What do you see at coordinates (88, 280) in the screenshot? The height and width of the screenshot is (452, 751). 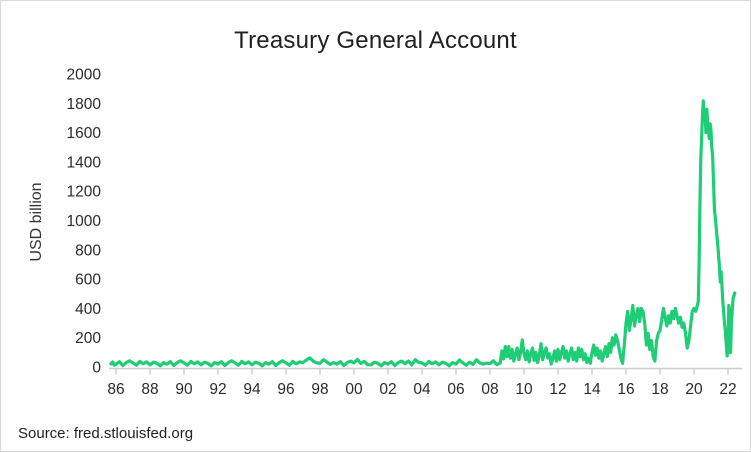 I see `y-tick-label: 600` at bounding box center [88, 280].